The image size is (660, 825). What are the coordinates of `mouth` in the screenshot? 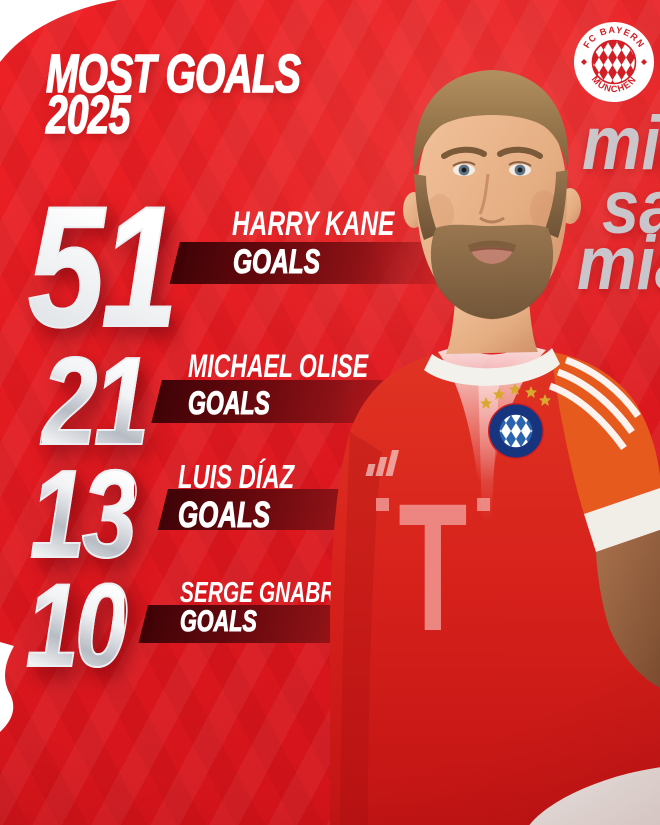 It's located at (492, 255).